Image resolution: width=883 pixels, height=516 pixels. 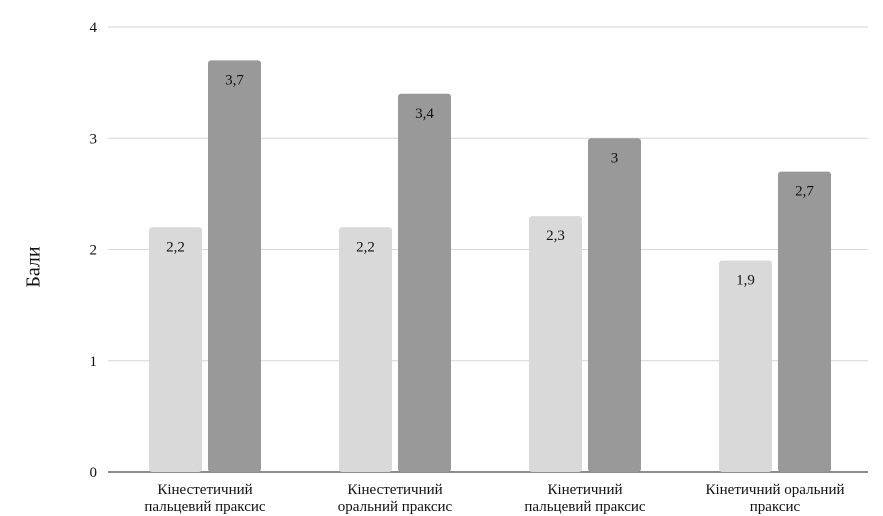 I want to click on data-label-s2-c3: 3, so click(x=615, y=158).